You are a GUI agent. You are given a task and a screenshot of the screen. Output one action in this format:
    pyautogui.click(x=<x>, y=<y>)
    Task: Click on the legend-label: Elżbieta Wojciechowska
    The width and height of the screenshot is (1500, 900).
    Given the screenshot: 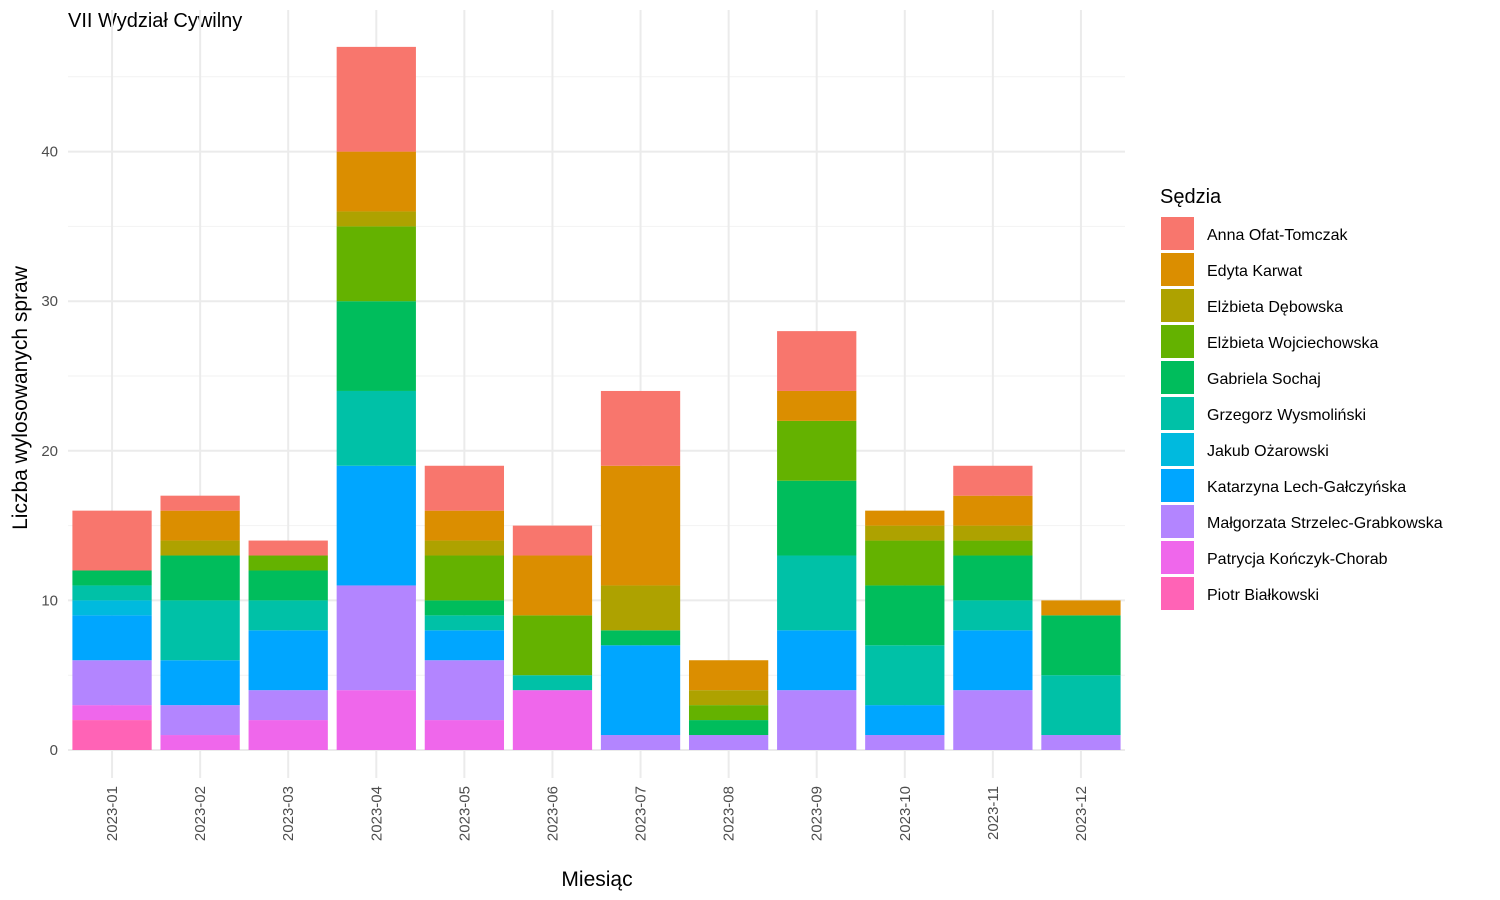 What is the action you would take?
    pyautogui.click(x=1292, y=343)
    